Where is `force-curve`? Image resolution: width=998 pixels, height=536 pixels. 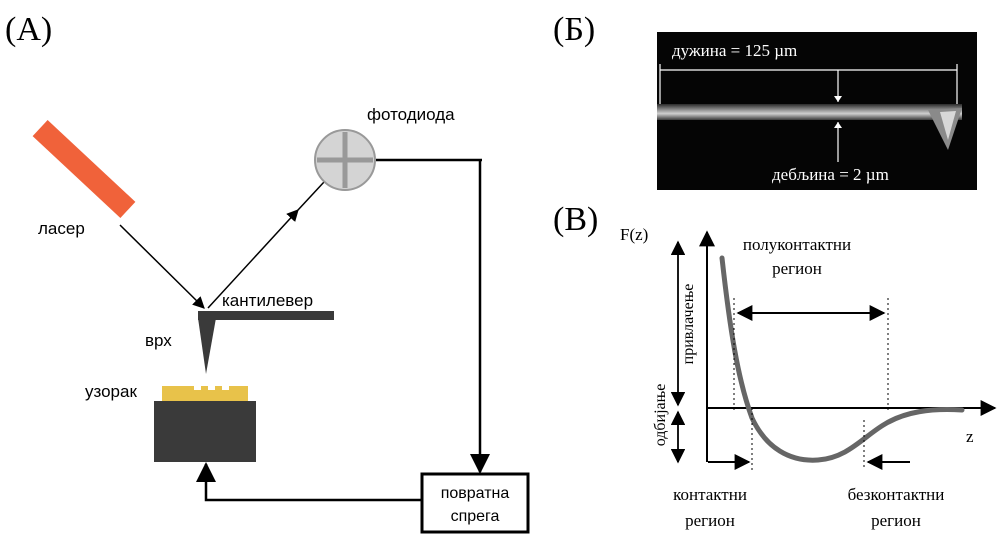
force-curve is located at coordinates (842, 359).